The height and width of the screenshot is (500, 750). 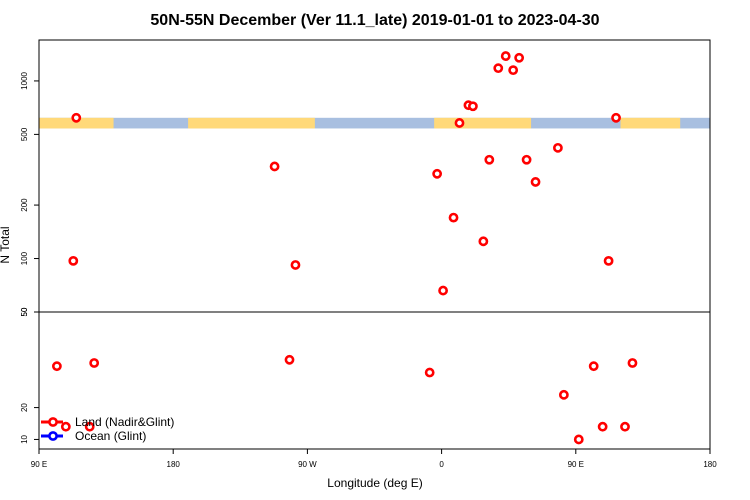 What do you see at coordinates (24, 134) in the screenshot?
I see `upper-y-tick-label: 500` at bounding box center [24, 134].